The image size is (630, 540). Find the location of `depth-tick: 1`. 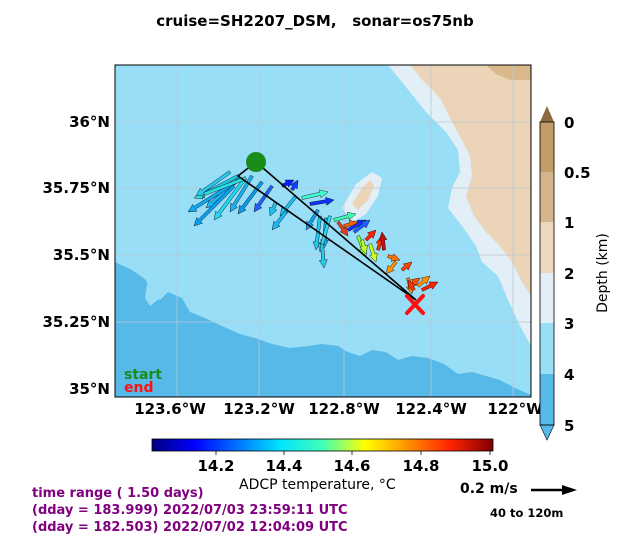

depth-tick: 1 is located at coordinates (569, 223).